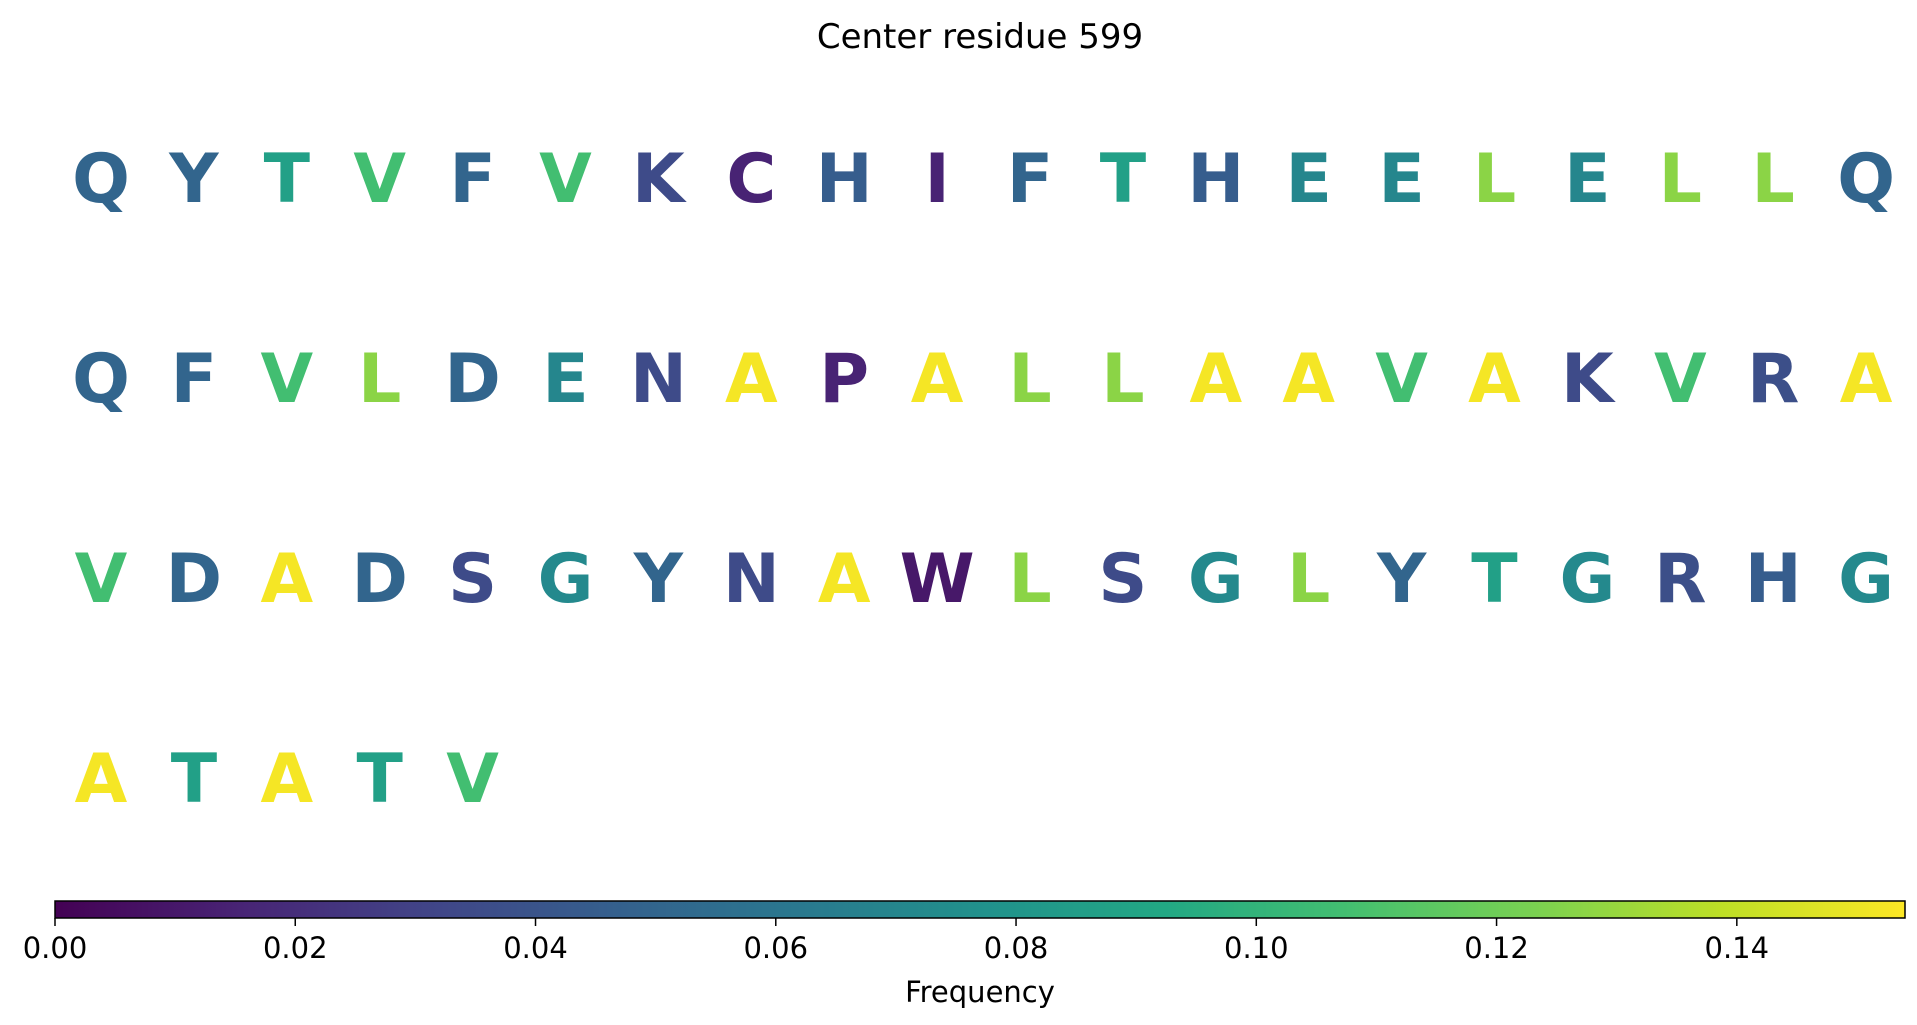 The width and height of the screenshot is (1917, 1025). What do you see at coordinates (980, 909) in the screenshot?
I see `colorbar-gradient` at bounding box center [980, 909].